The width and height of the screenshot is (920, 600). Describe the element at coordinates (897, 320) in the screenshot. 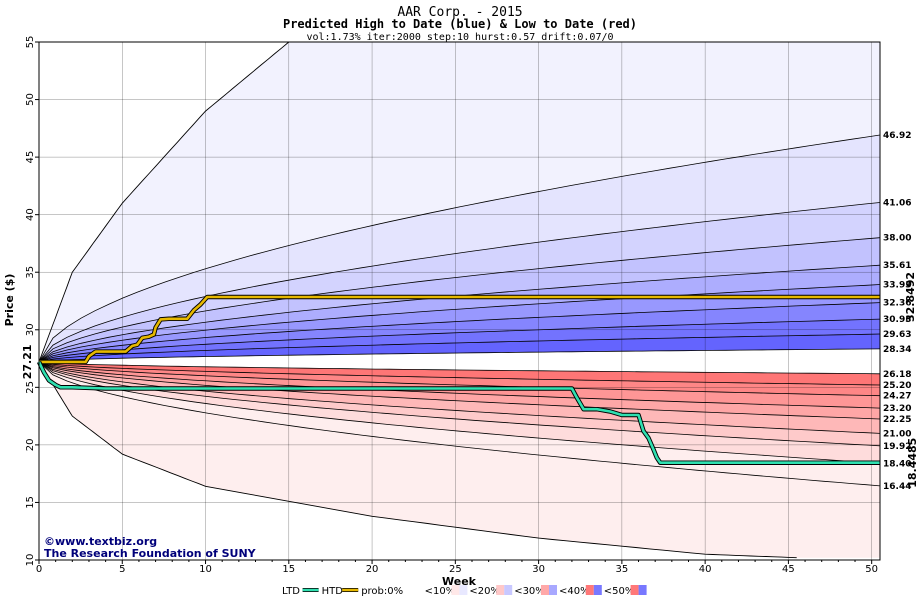

I see `band-end-label: 30.93` at that location.